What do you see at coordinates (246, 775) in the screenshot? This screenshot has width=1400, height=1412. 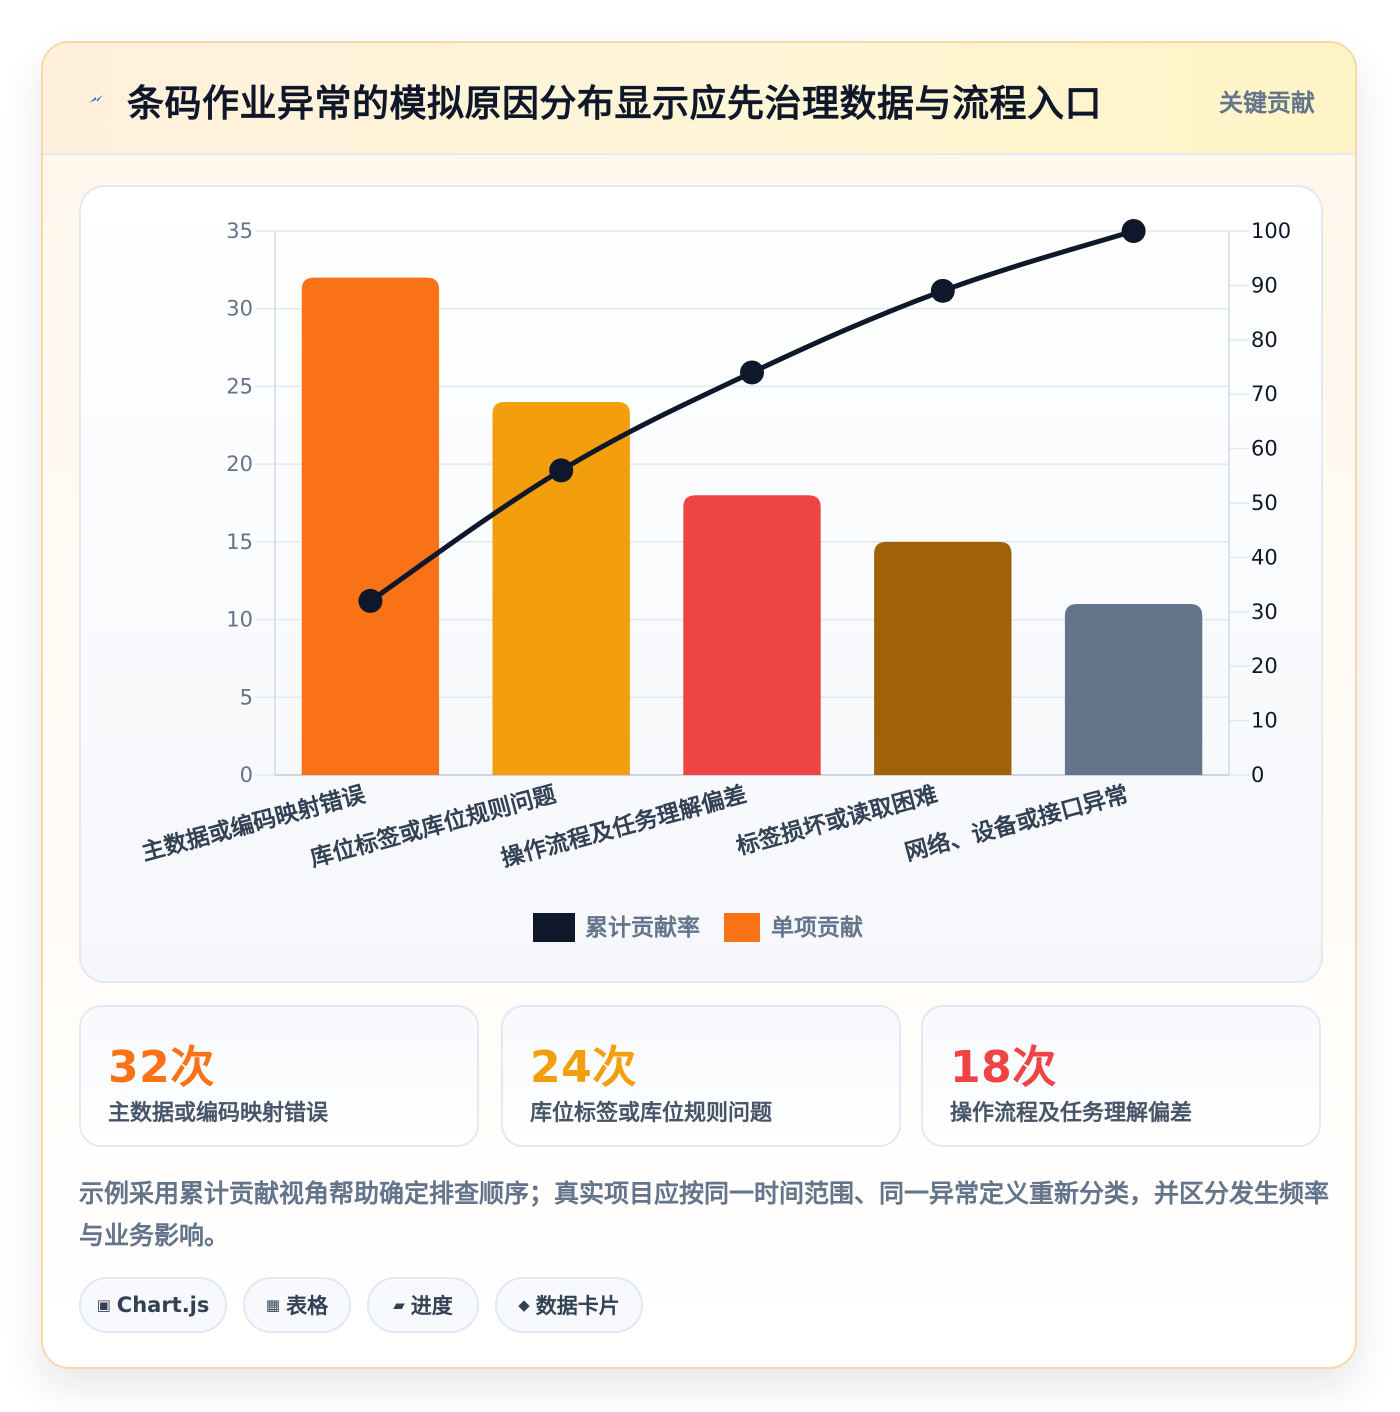 I see `y-tick-label: 0` at bounding box center [246, 775].